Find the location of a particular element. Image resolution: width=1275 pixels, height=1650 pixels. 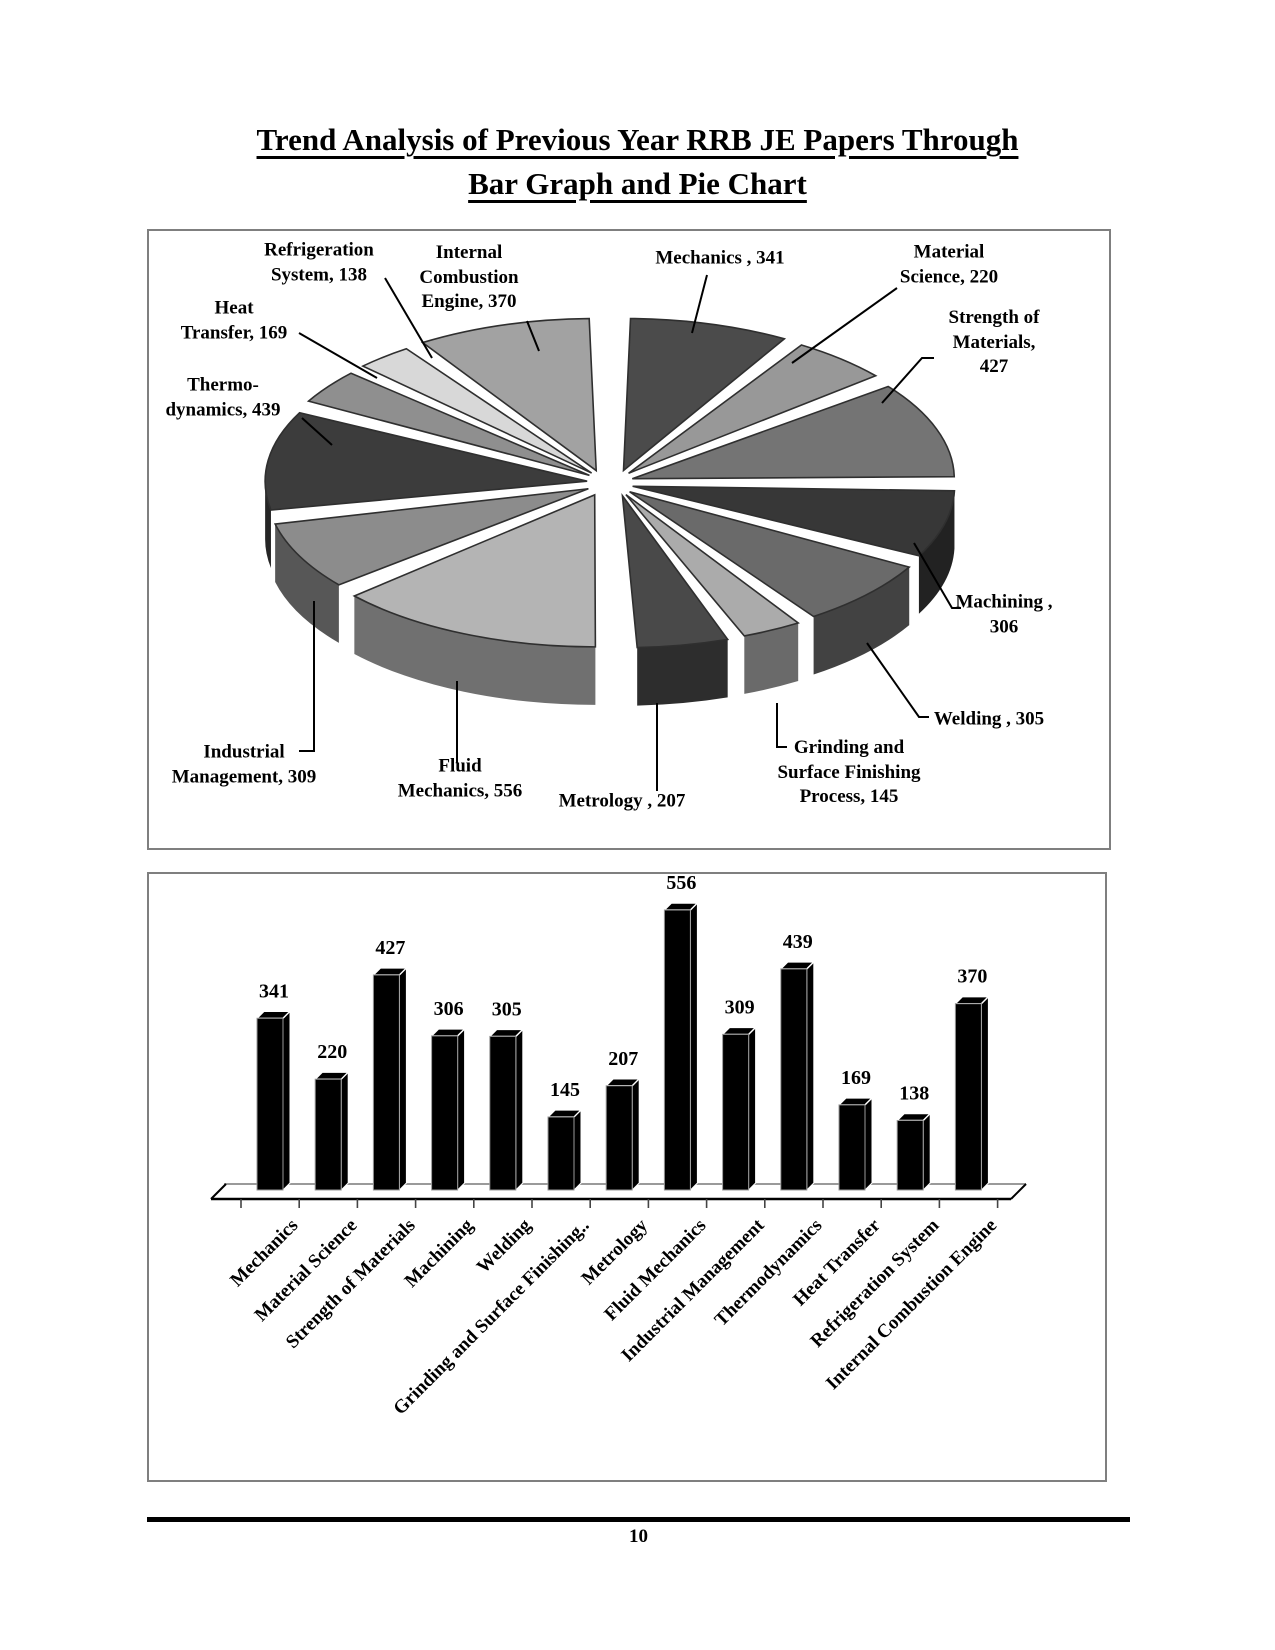

bar-value-label: 341 is located at coordinates (274, 991).